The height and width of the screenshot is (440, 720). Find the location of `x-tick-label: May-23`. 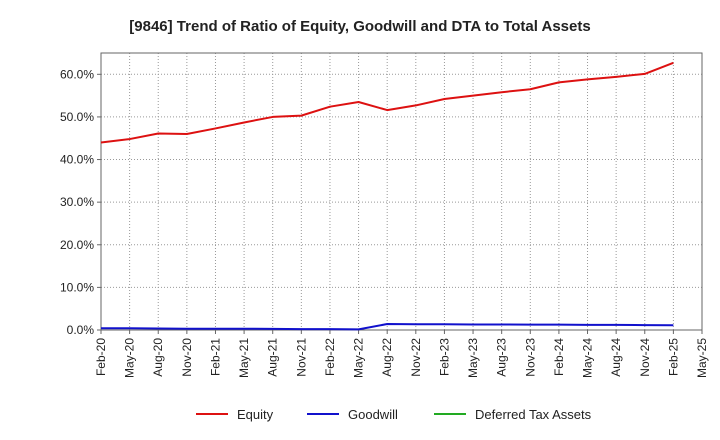

x-tick-label: May-23 is located at coordinates (473, 358).